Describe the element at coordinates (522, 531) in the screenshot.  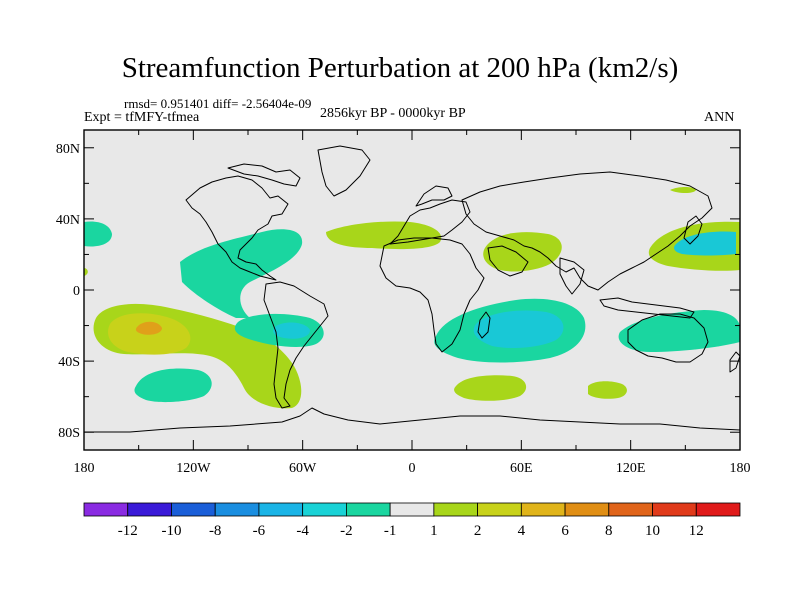
I see `colorbar-label: 4` at that location.